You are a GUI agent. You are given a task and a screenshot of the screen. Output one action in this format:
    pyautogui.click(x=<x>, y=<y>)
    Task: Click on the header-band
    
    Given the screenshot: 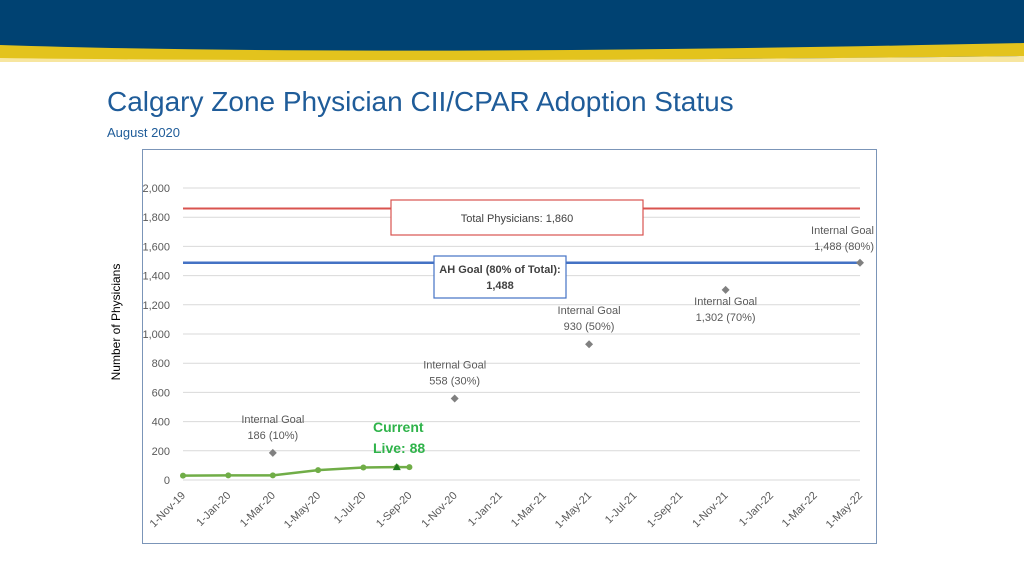 What is the action you would take?
    pyautogui.click(x=512, y=31)
    